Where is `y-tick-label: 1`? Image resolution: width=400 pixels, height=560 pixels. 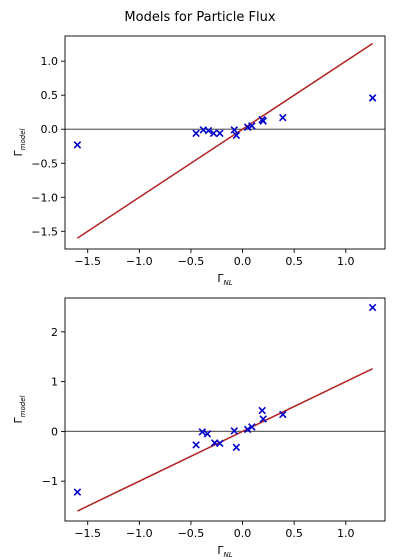 y-tick-label: 1 is located at coordinates (54, 382).